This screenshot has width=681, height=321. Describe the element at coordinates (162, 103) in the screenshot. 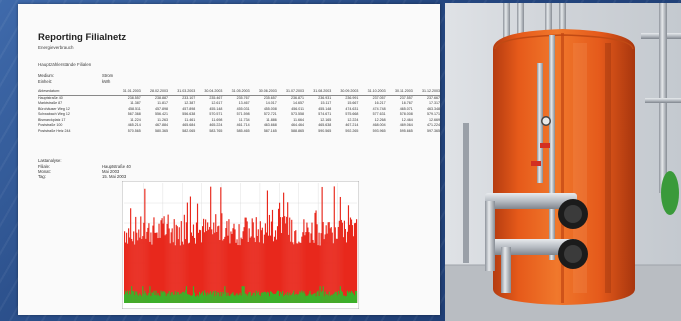

I see `table-cell: 11.817` at that location.